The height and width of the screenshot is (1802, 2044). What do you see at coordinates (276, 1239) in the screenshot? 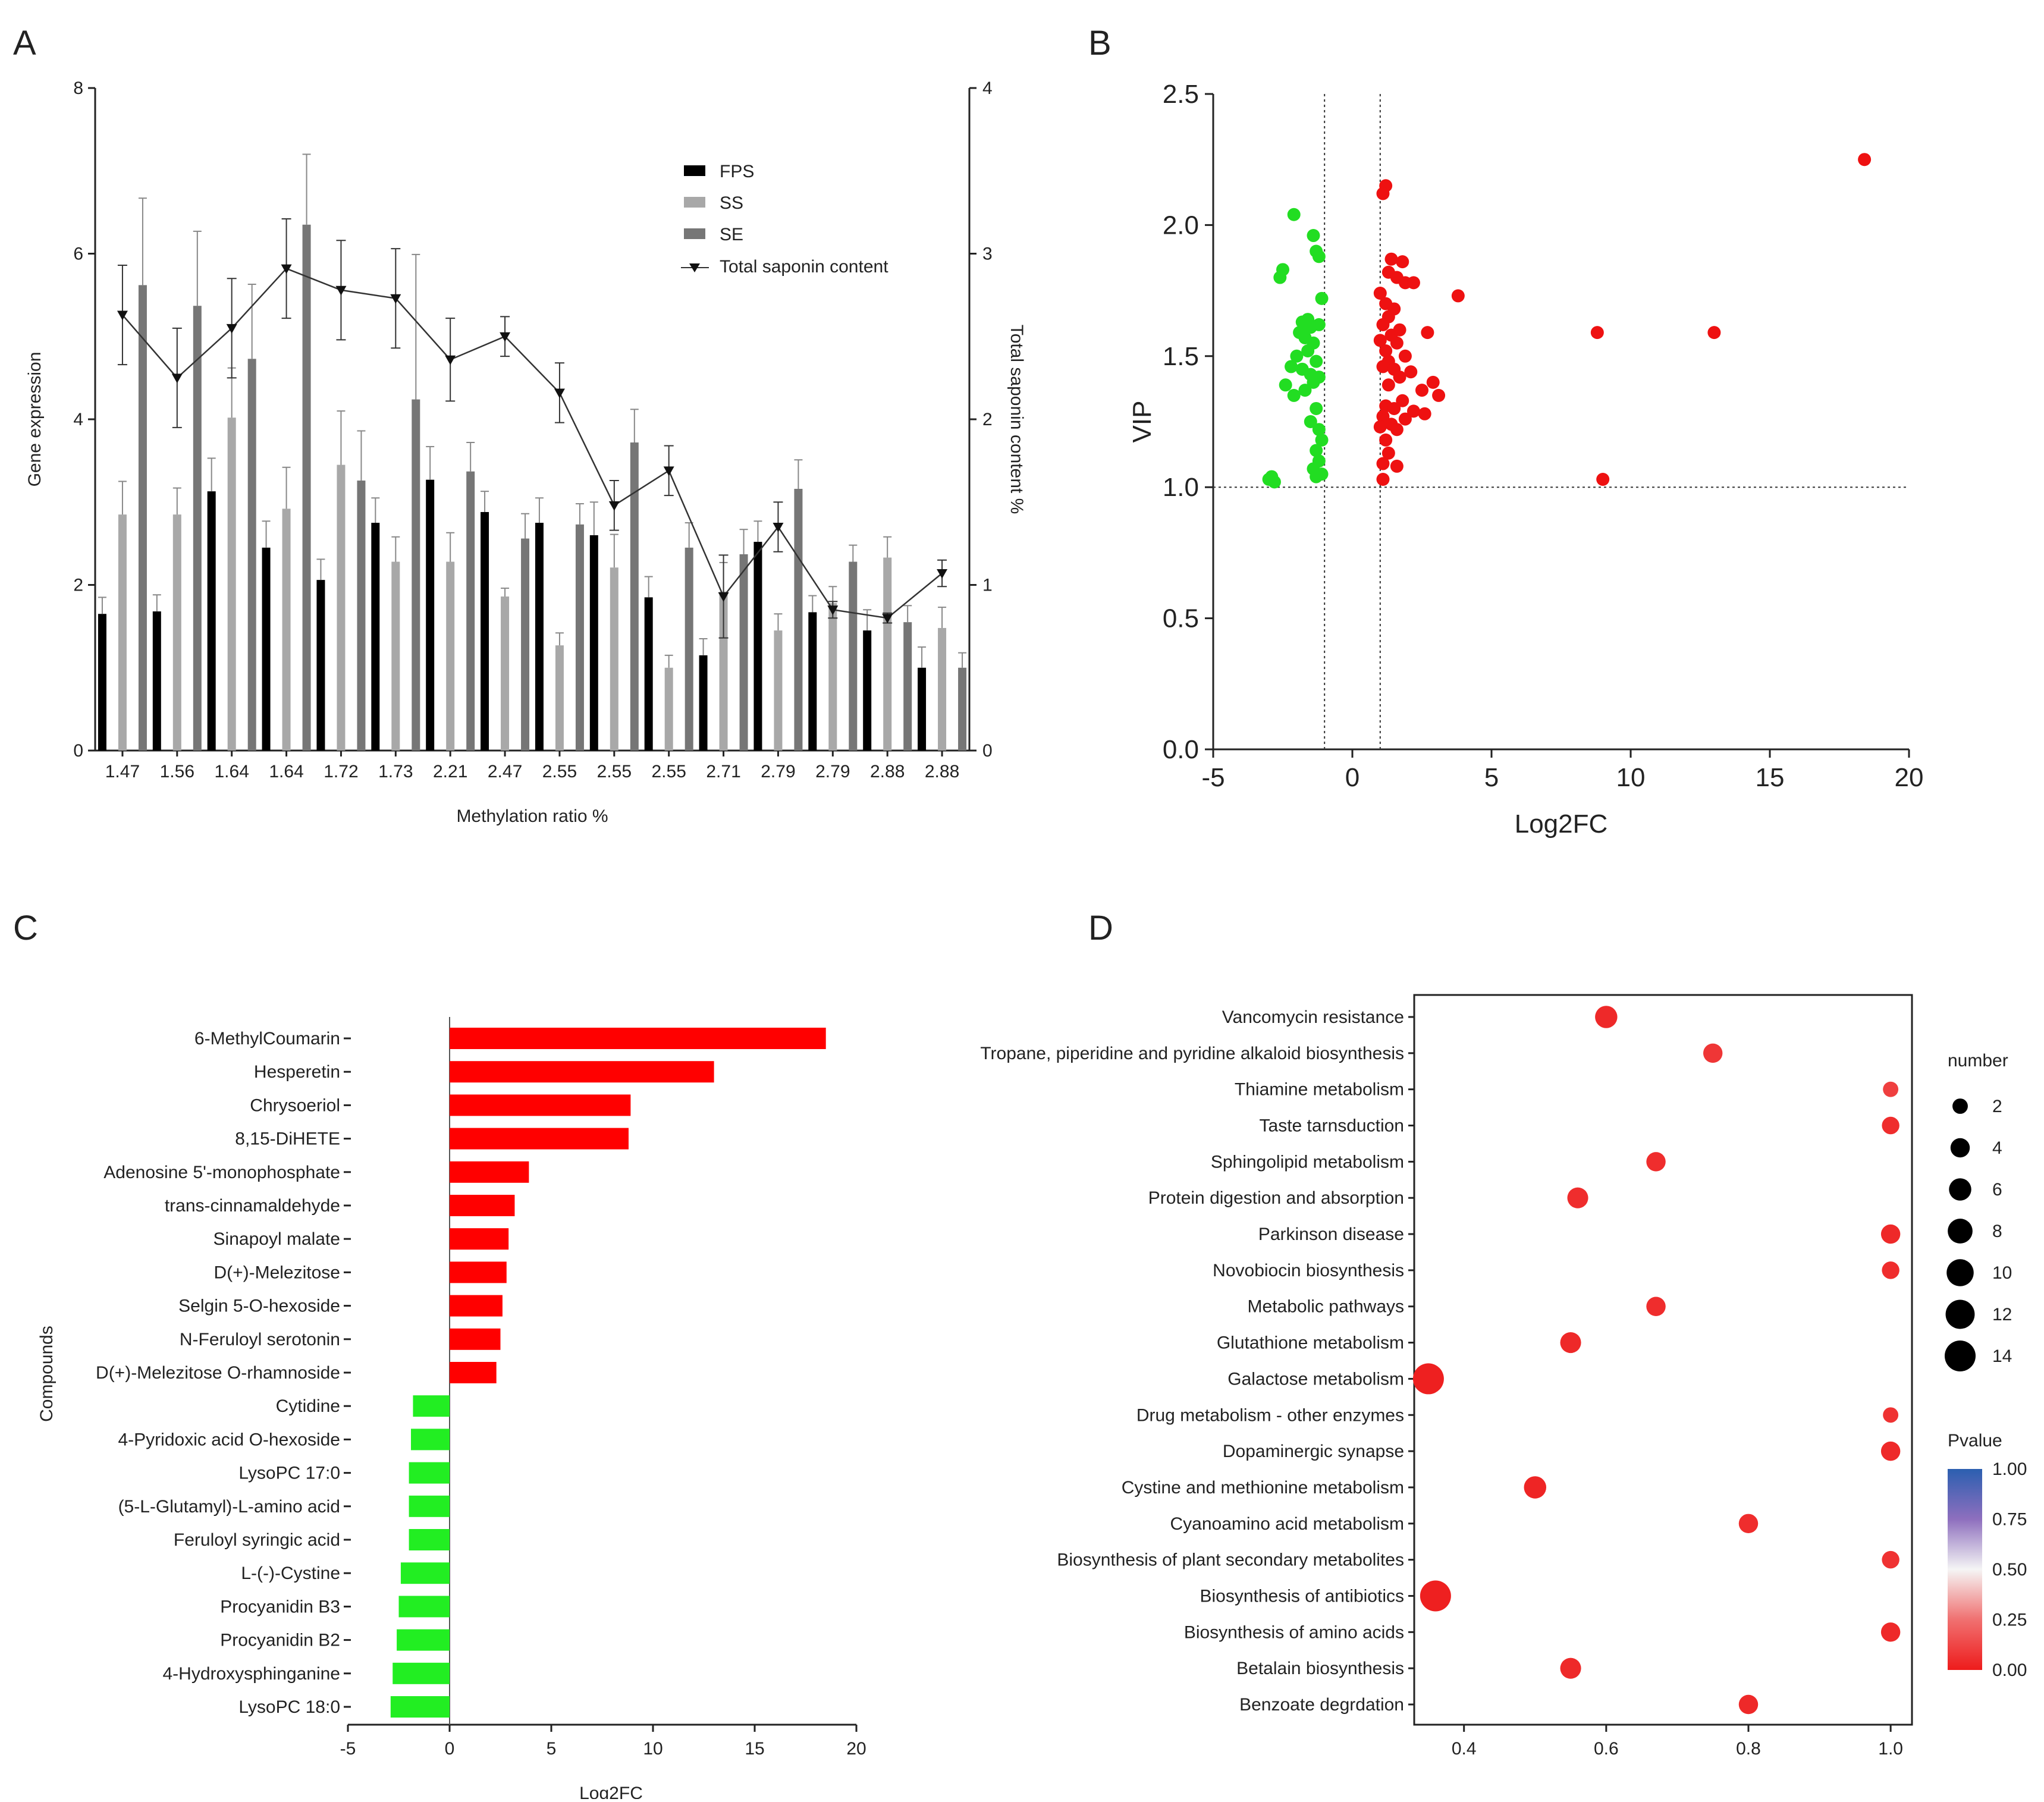
I see `c-compound-label: Sinapoyl malate` at bounding box center [276, 1239].